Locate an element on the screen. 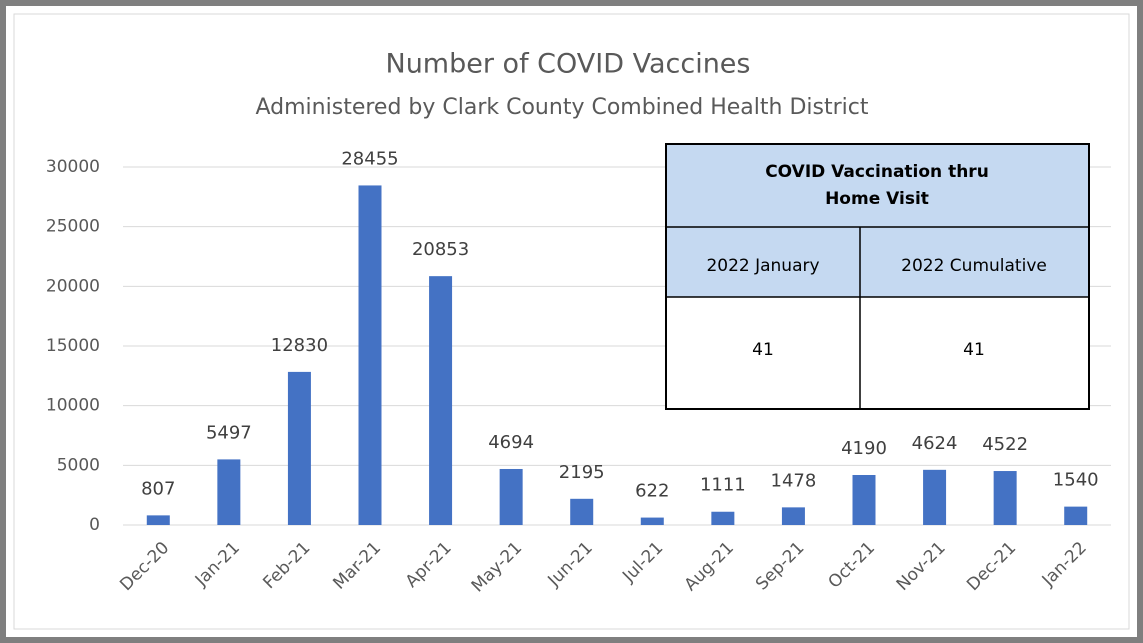 The height and width of the screenshot is (643, 1143). data-label: 622 is located at coordinates (652, 491).